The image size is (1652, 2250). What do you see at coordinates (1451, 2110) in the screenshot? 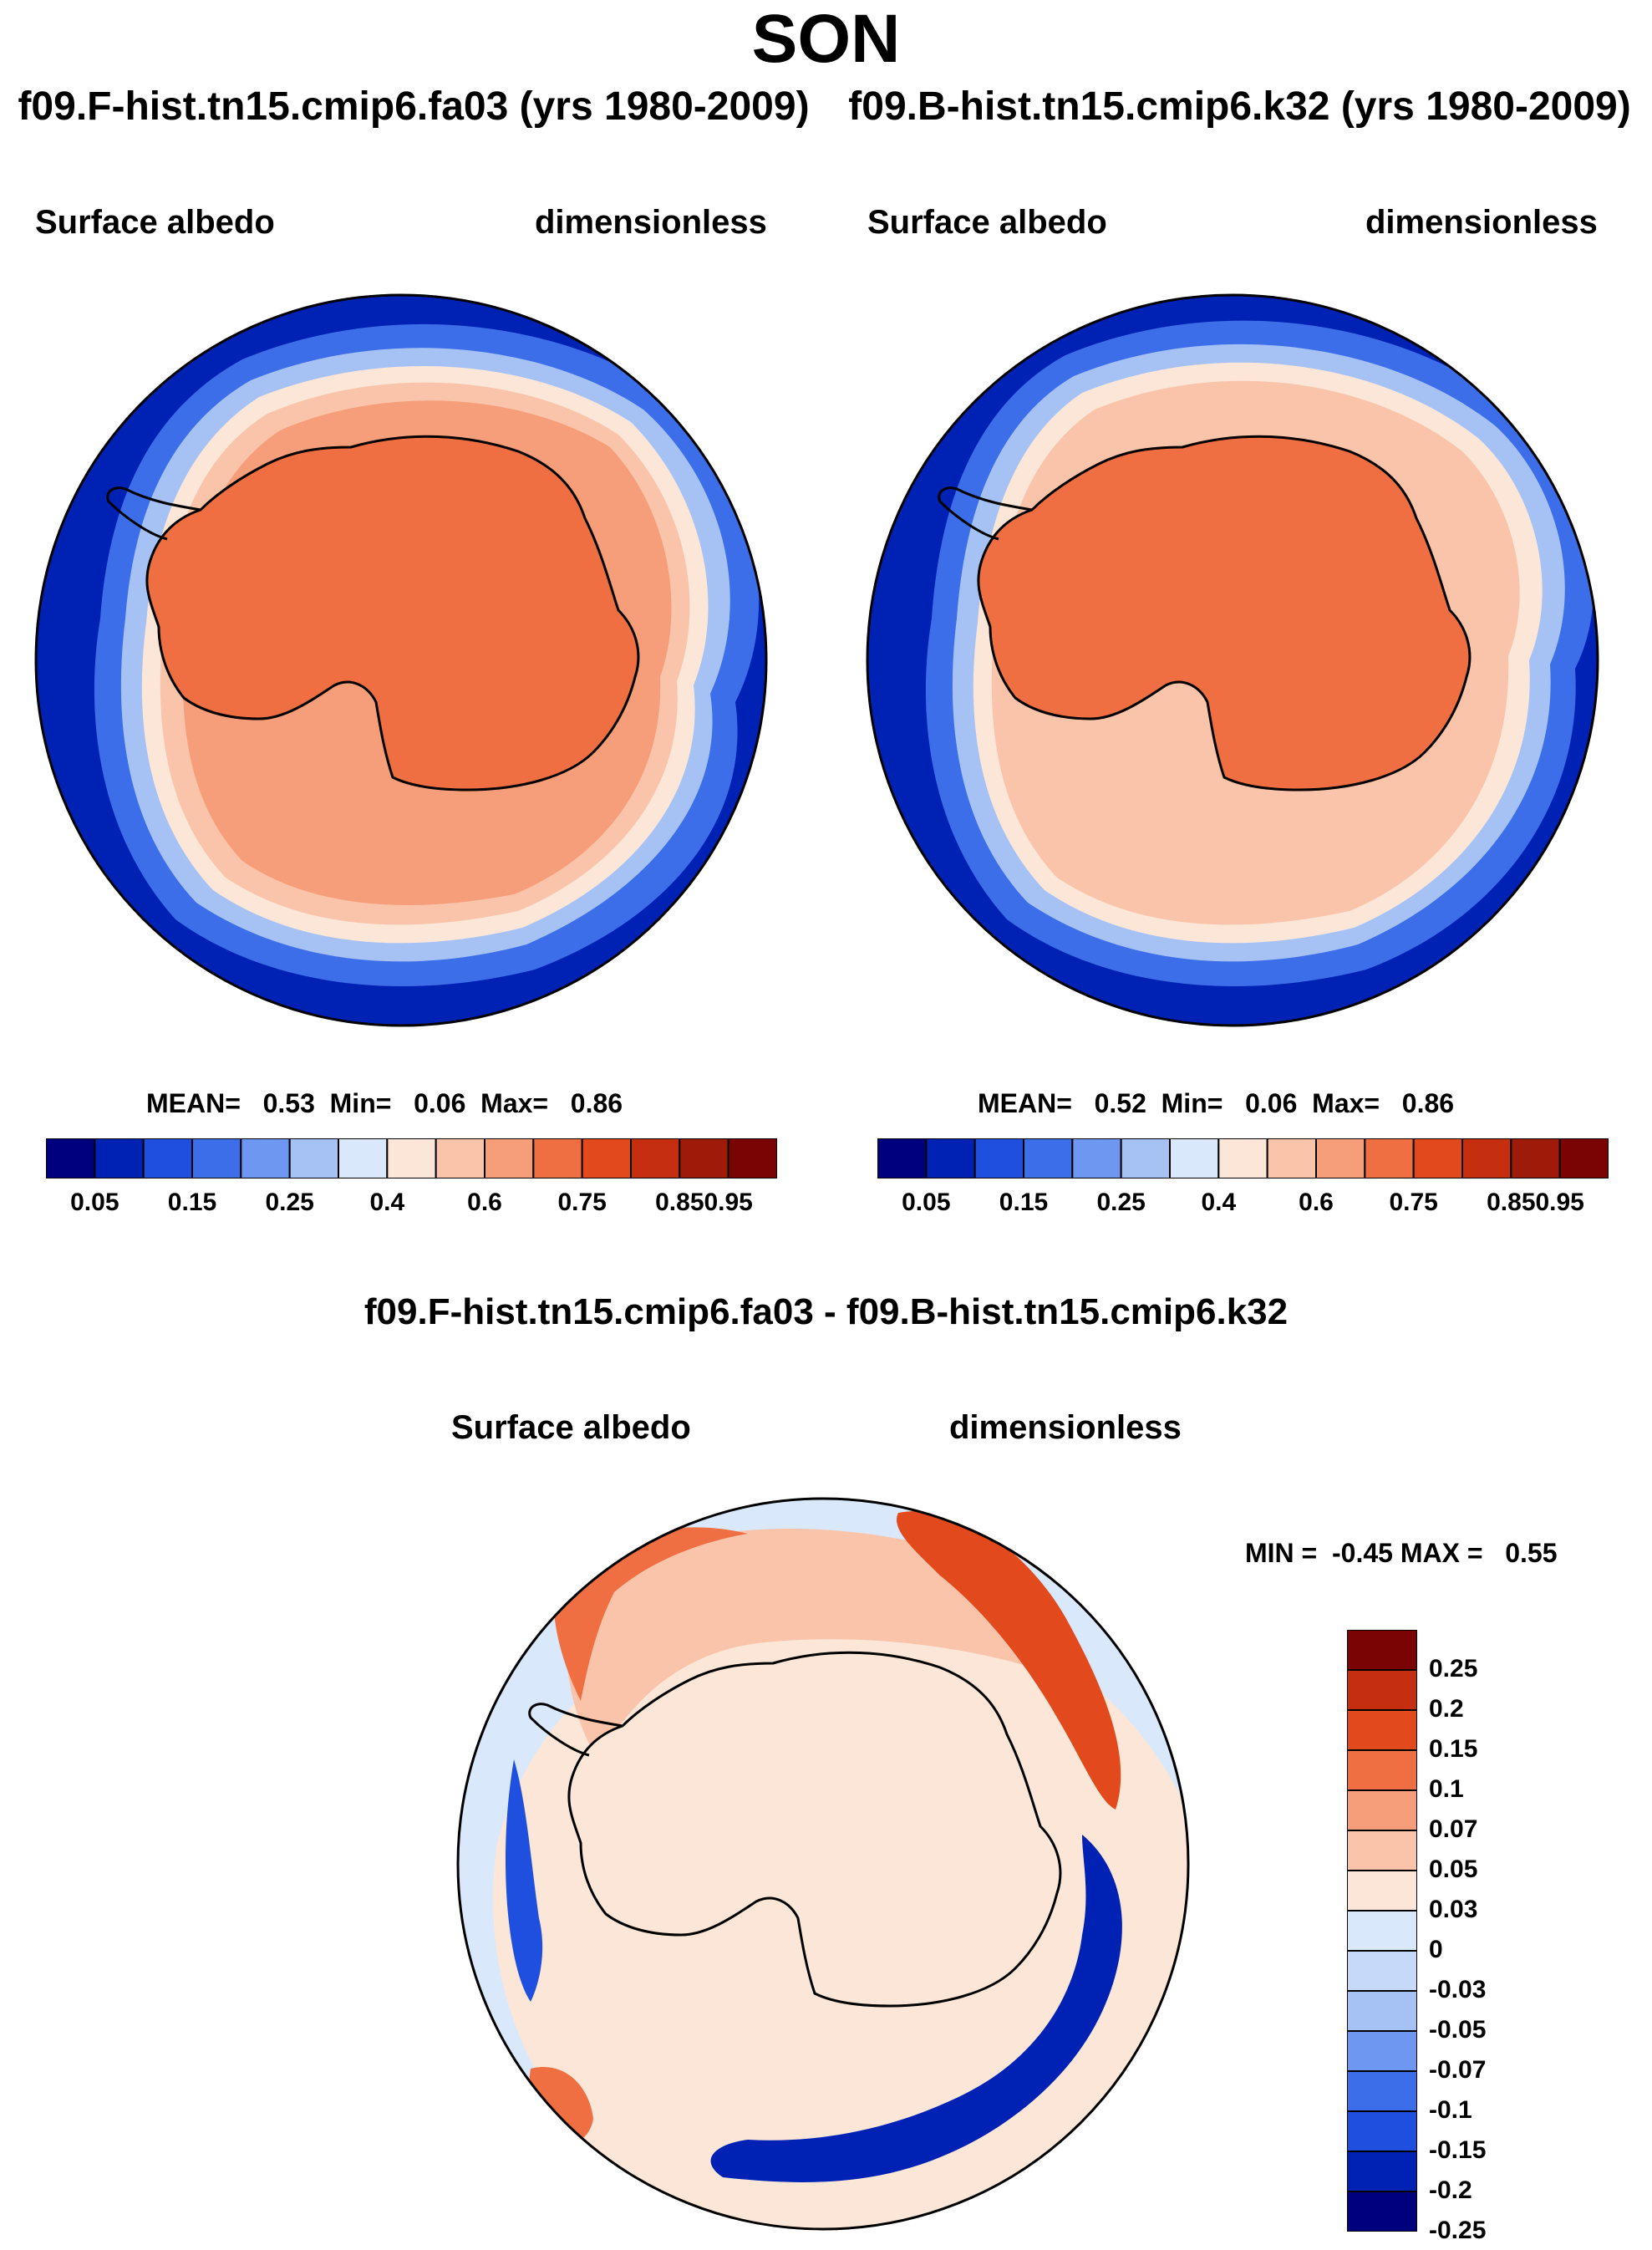
I see `colorbar-tick-label: -0.1` at bounding box center [1451, 2110].